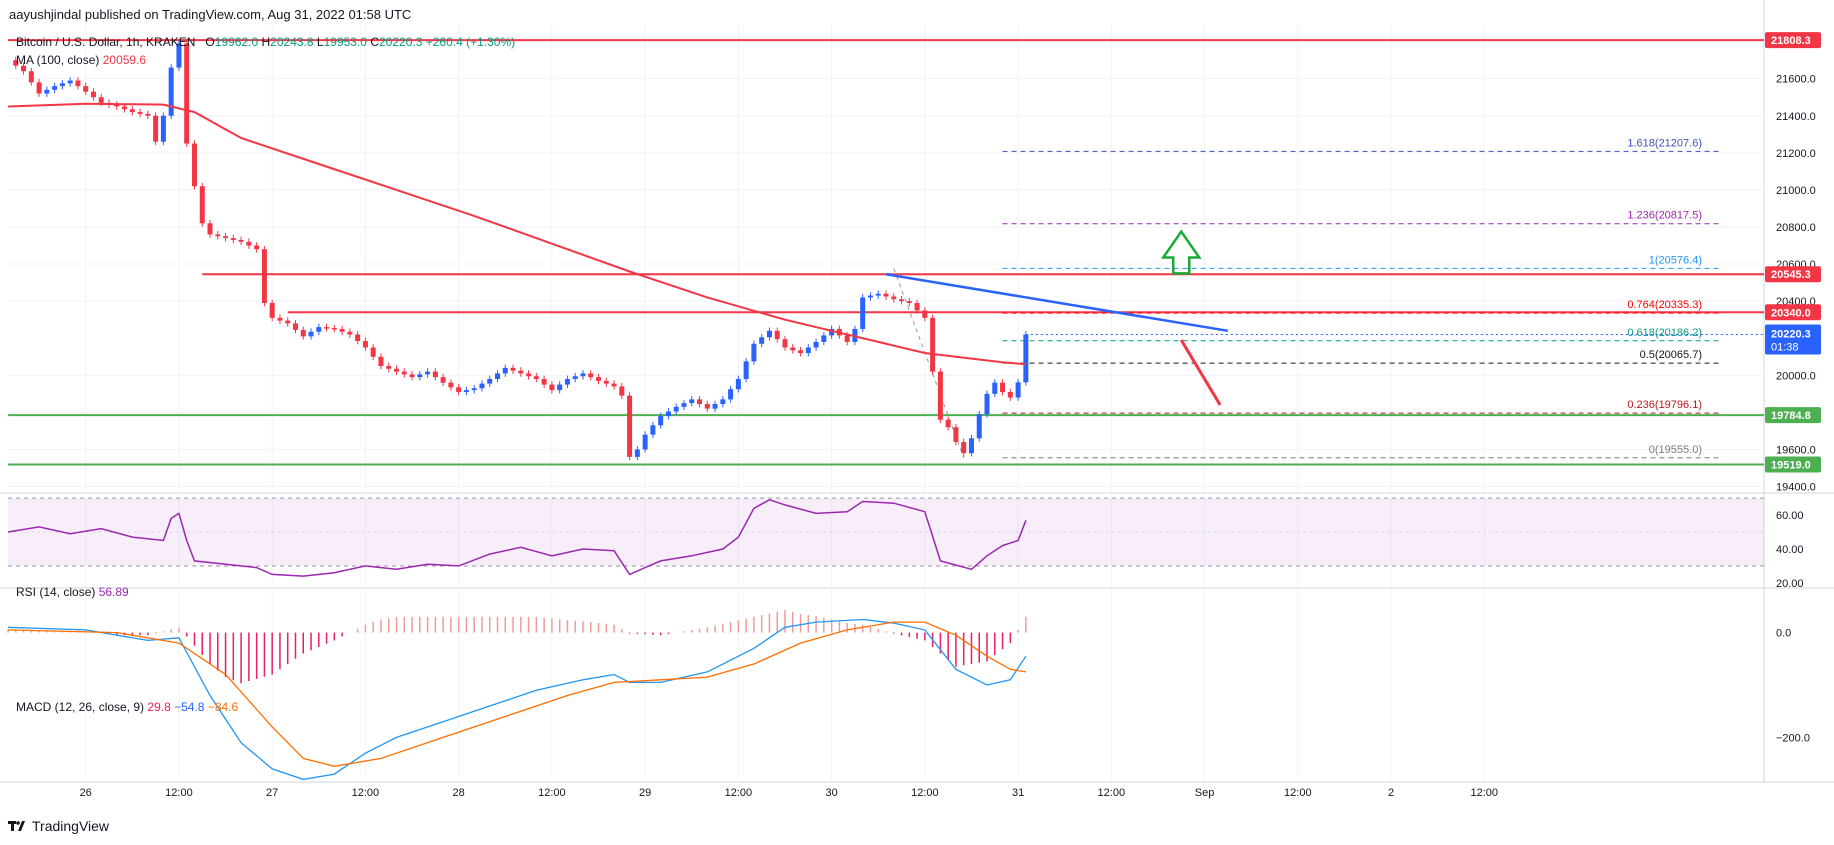 The image size is (1834, 845). What do you see at coordinates (459, 793) in the screenshot?
I see `time-tick-label: 28` at bounding box center [459, 793].